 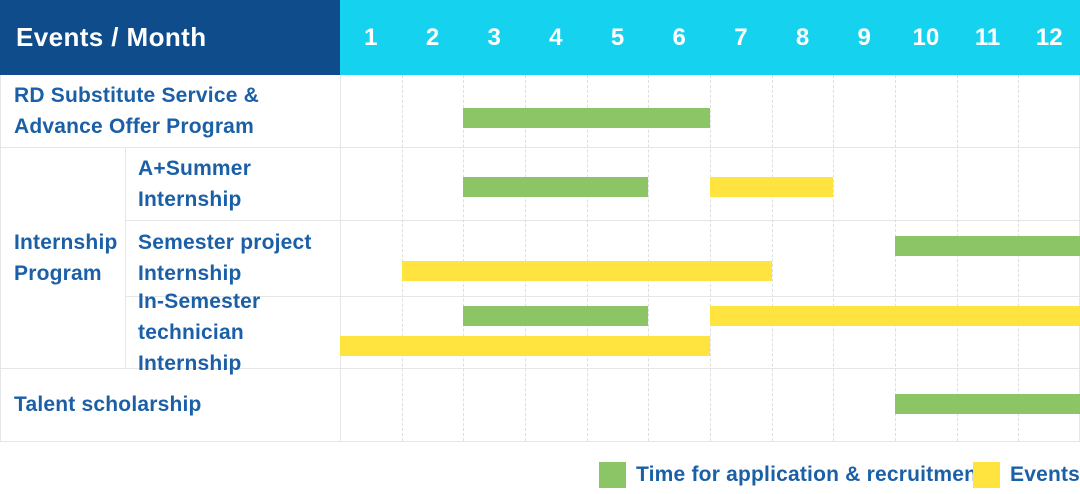 What do you see at coordinates (136, 95) in the screenshot?
I see `row-label-0-line: RD Substitute Service &` at bounding box center [136, 95].